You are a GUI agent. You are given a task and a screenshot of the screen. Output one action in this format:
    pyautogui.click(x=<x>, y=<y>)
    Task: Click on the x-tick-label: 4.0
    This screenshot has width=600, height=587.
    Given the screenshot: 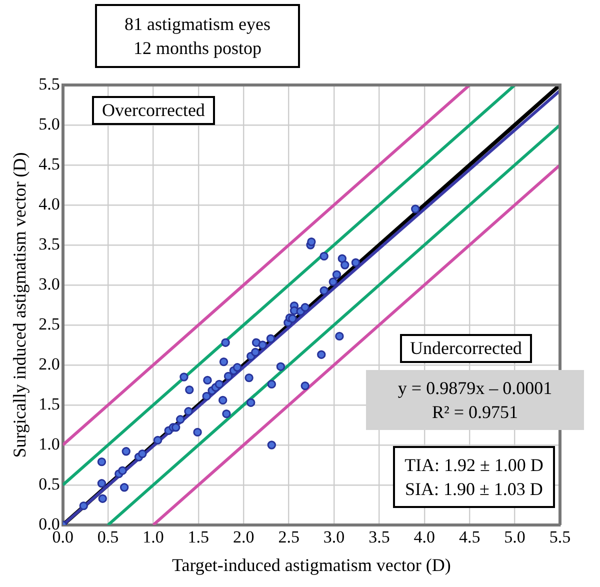 What is the action you would take?
    pyautogui.click(x=425, y=537)
    